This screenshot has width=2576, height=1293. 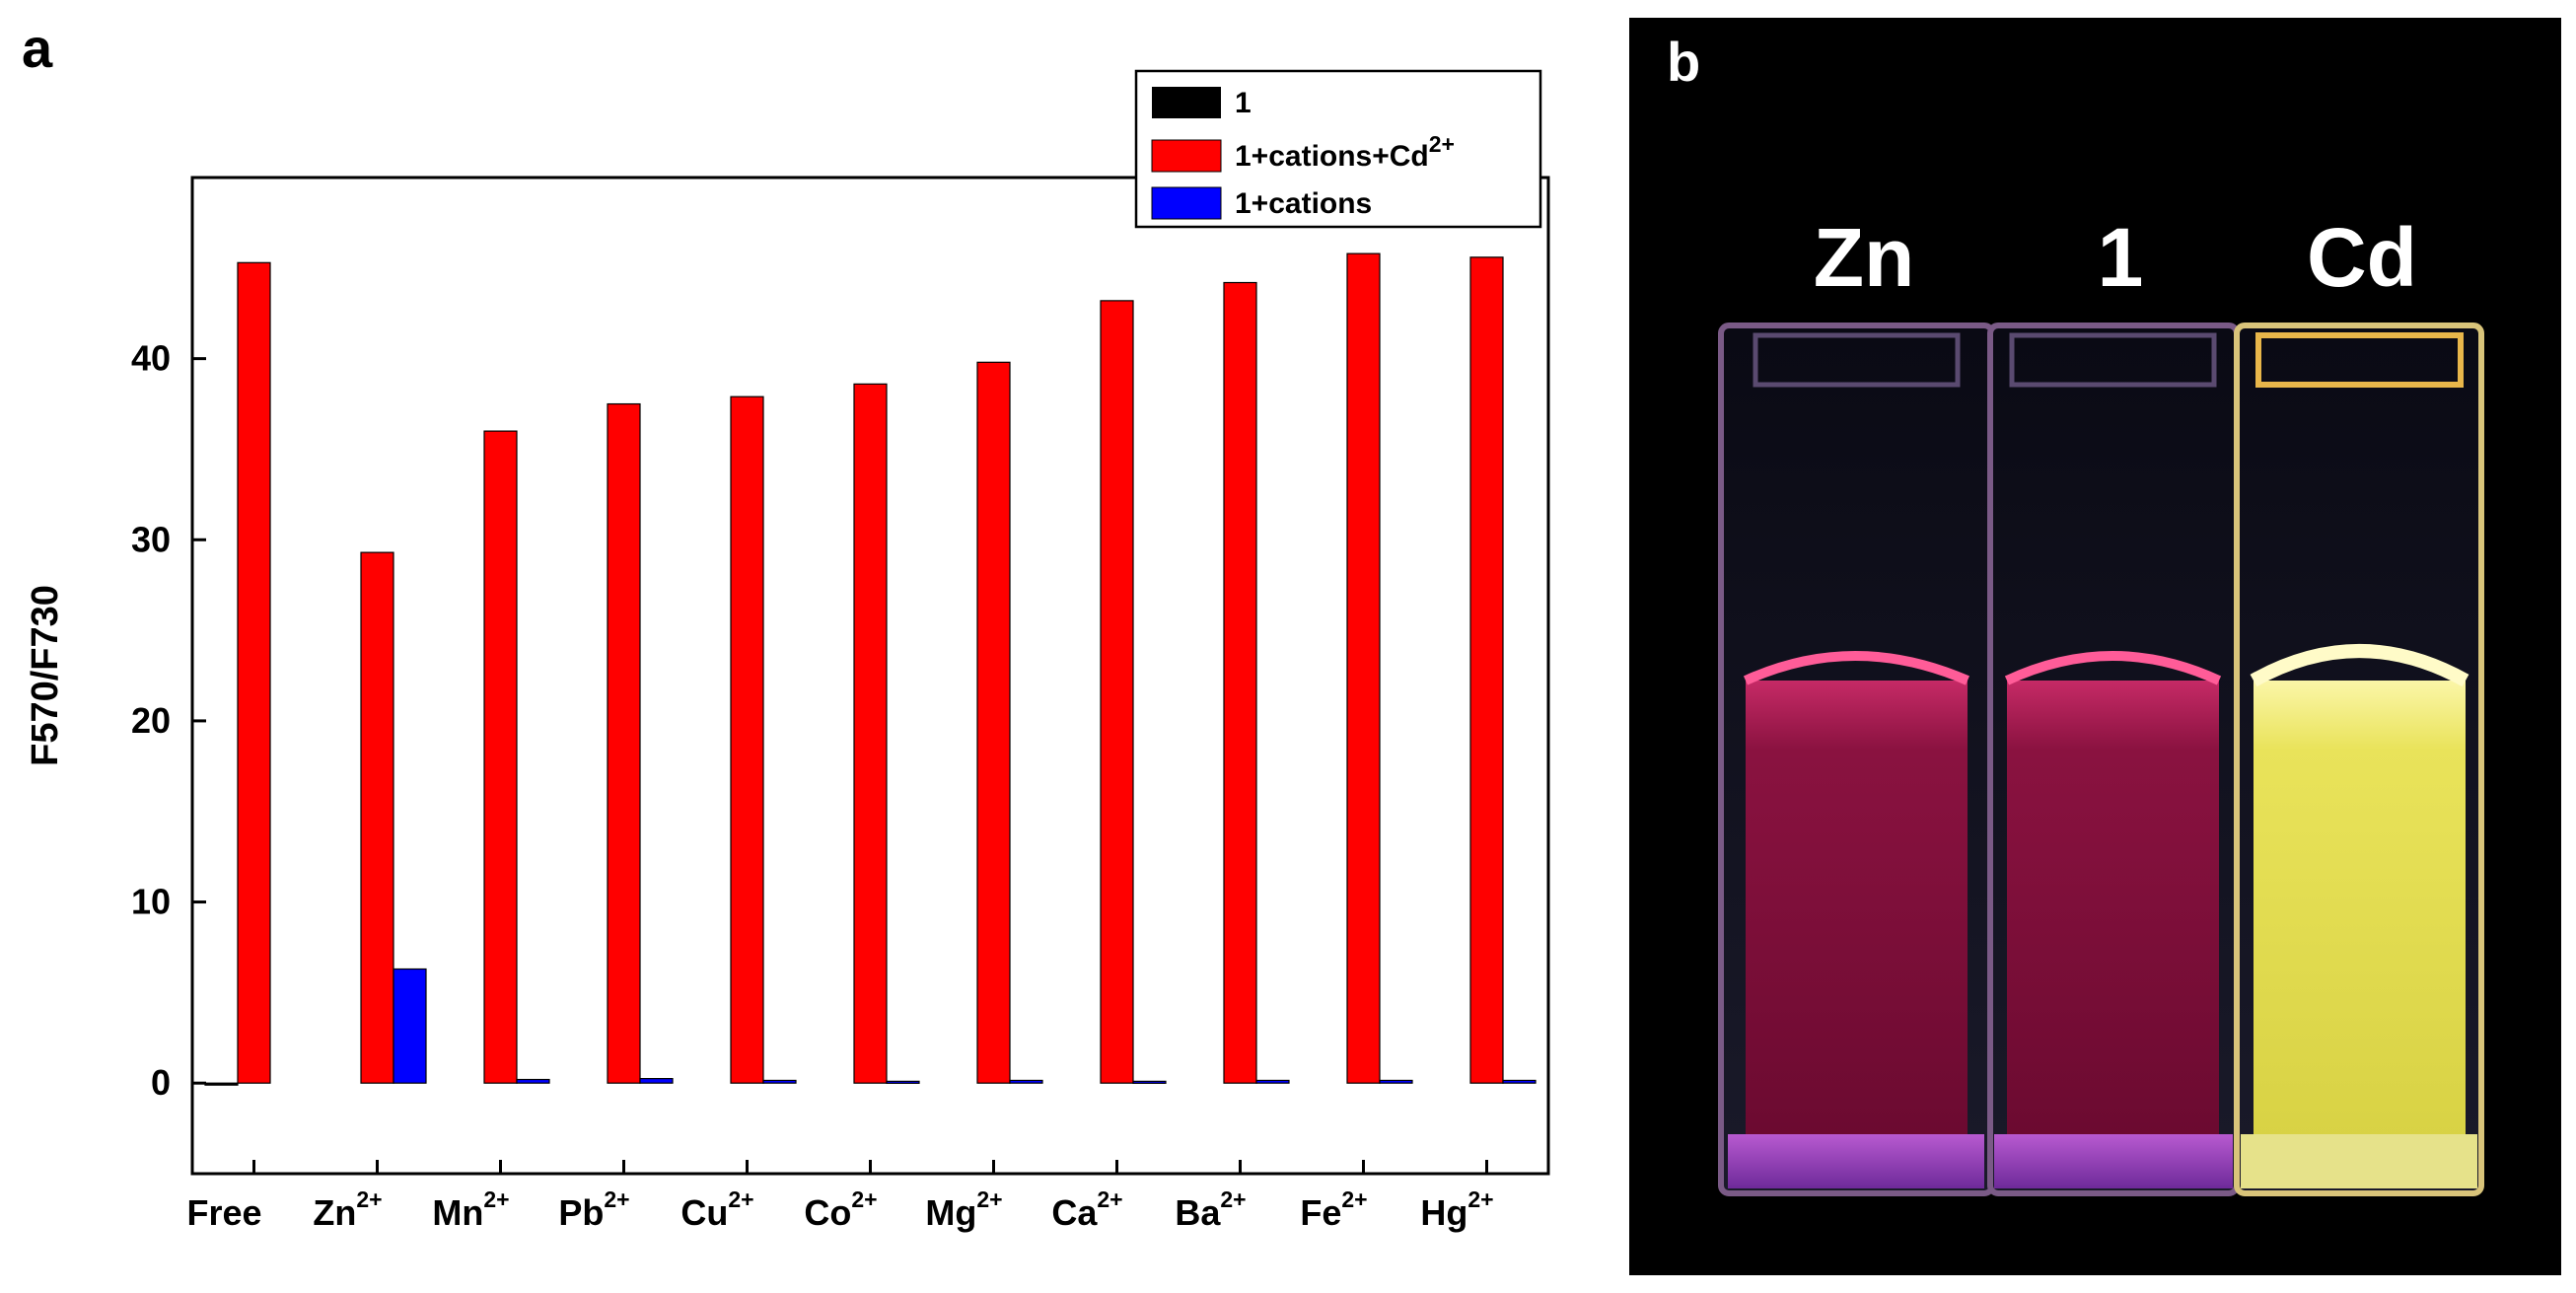 What do you see at coordinates (151, 358) in the screenshot?
I see `y-tick-label: 40` at bounding box center [151, 358].